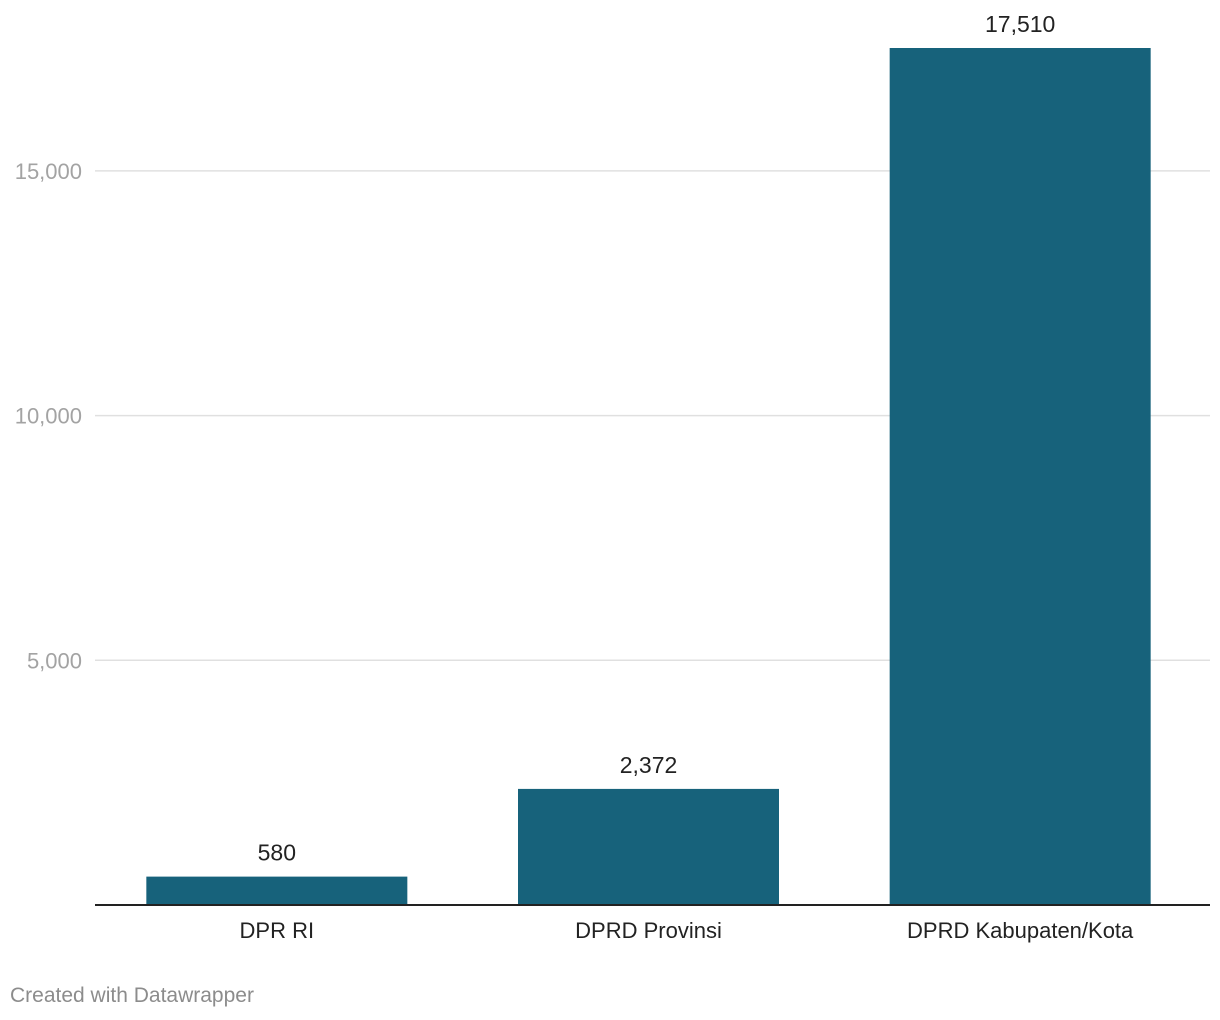 The width and height of the screenshot is (1220, 1020). I want to click on bar-value-label: 17,510, so click(1020, 24).